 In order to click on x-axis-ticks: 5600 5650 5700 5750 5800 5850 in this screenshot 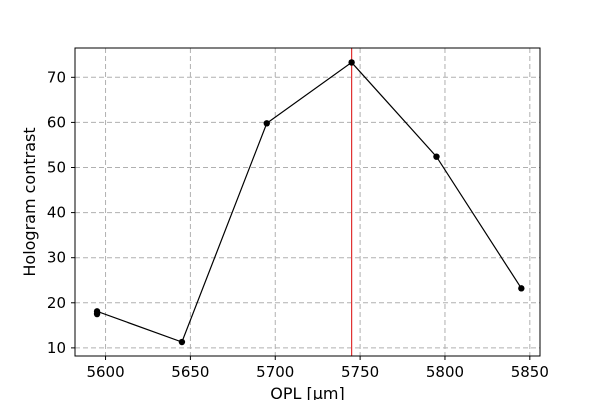, I will do `click(317, 368)`.